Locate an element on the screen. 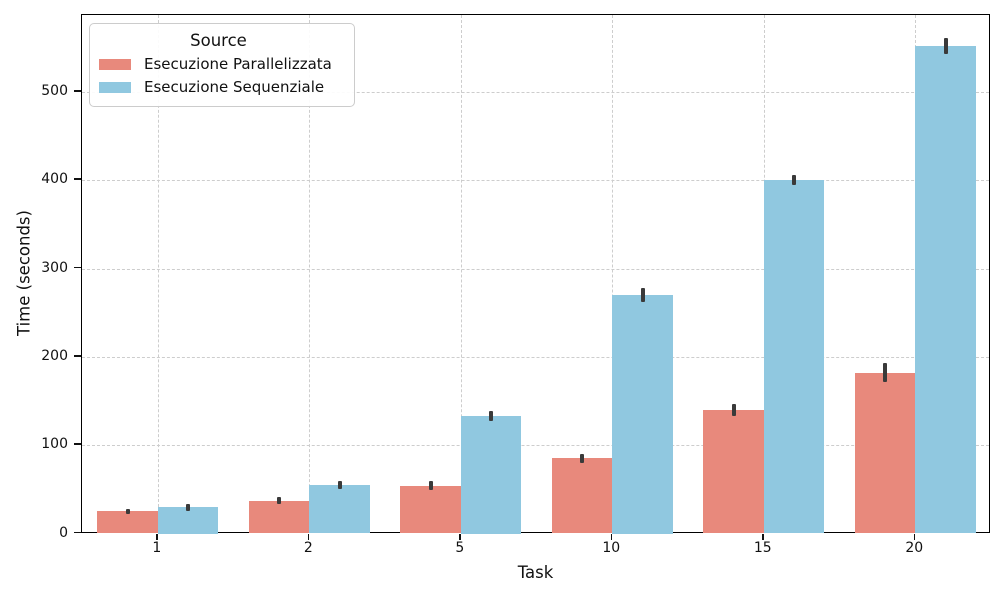  legend-swatch-sequenziale is located at coordinates (115, 87).